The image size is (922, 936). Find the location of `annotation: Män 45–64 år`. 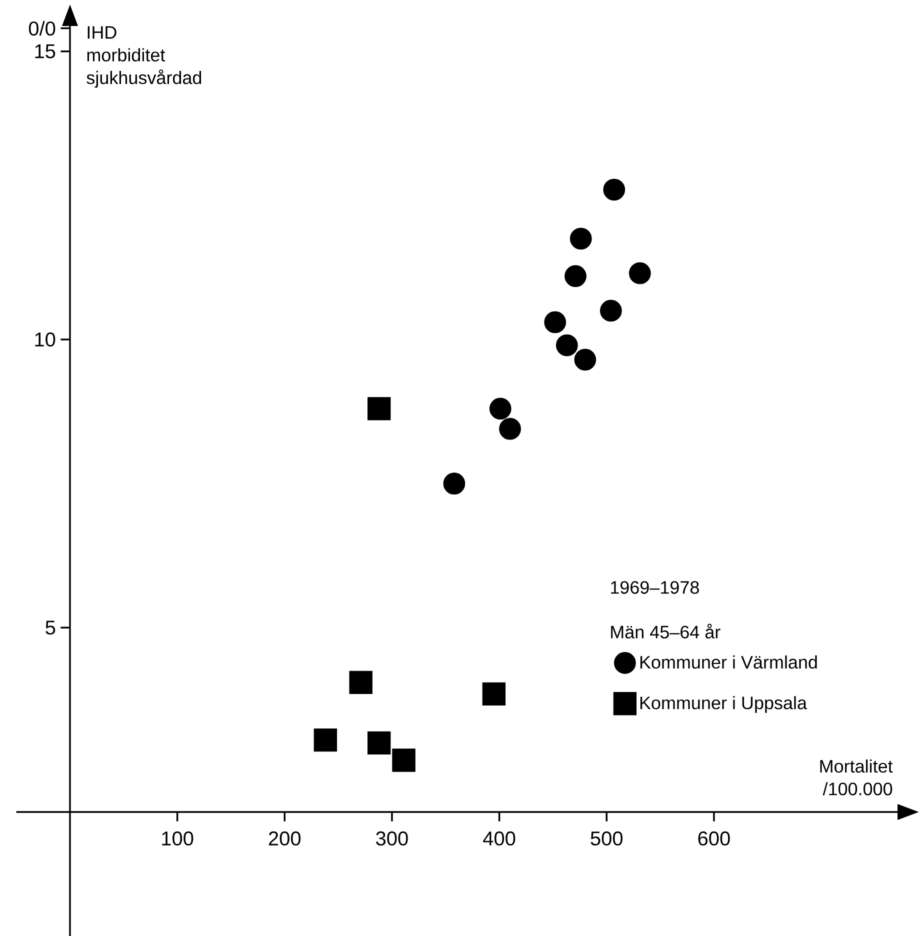

annotation: Män 45–64 år is located at coordinates (665, 631).